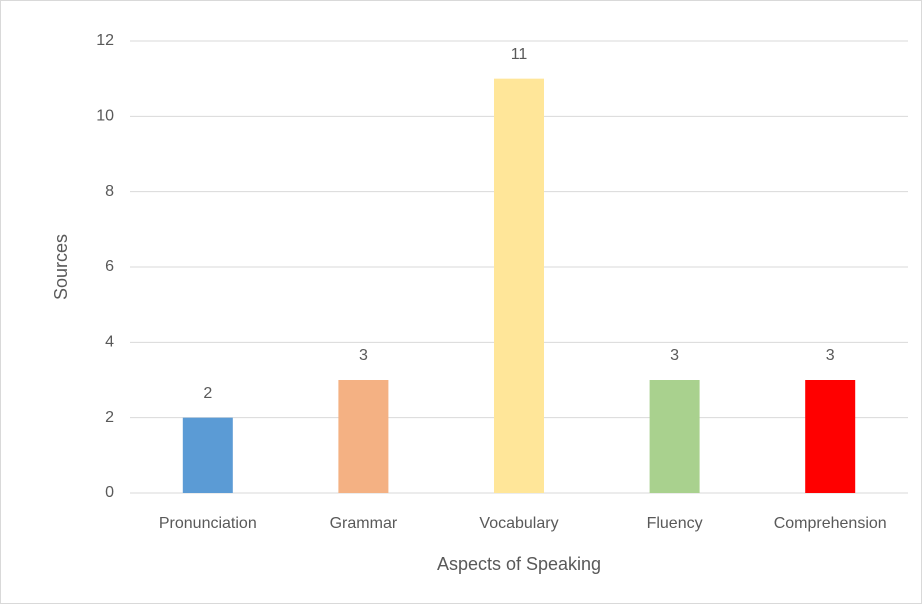  Describe the element at coordinates (208, 523) in the screenshot. I see `x-tick-label: Pronunciation` at that location.